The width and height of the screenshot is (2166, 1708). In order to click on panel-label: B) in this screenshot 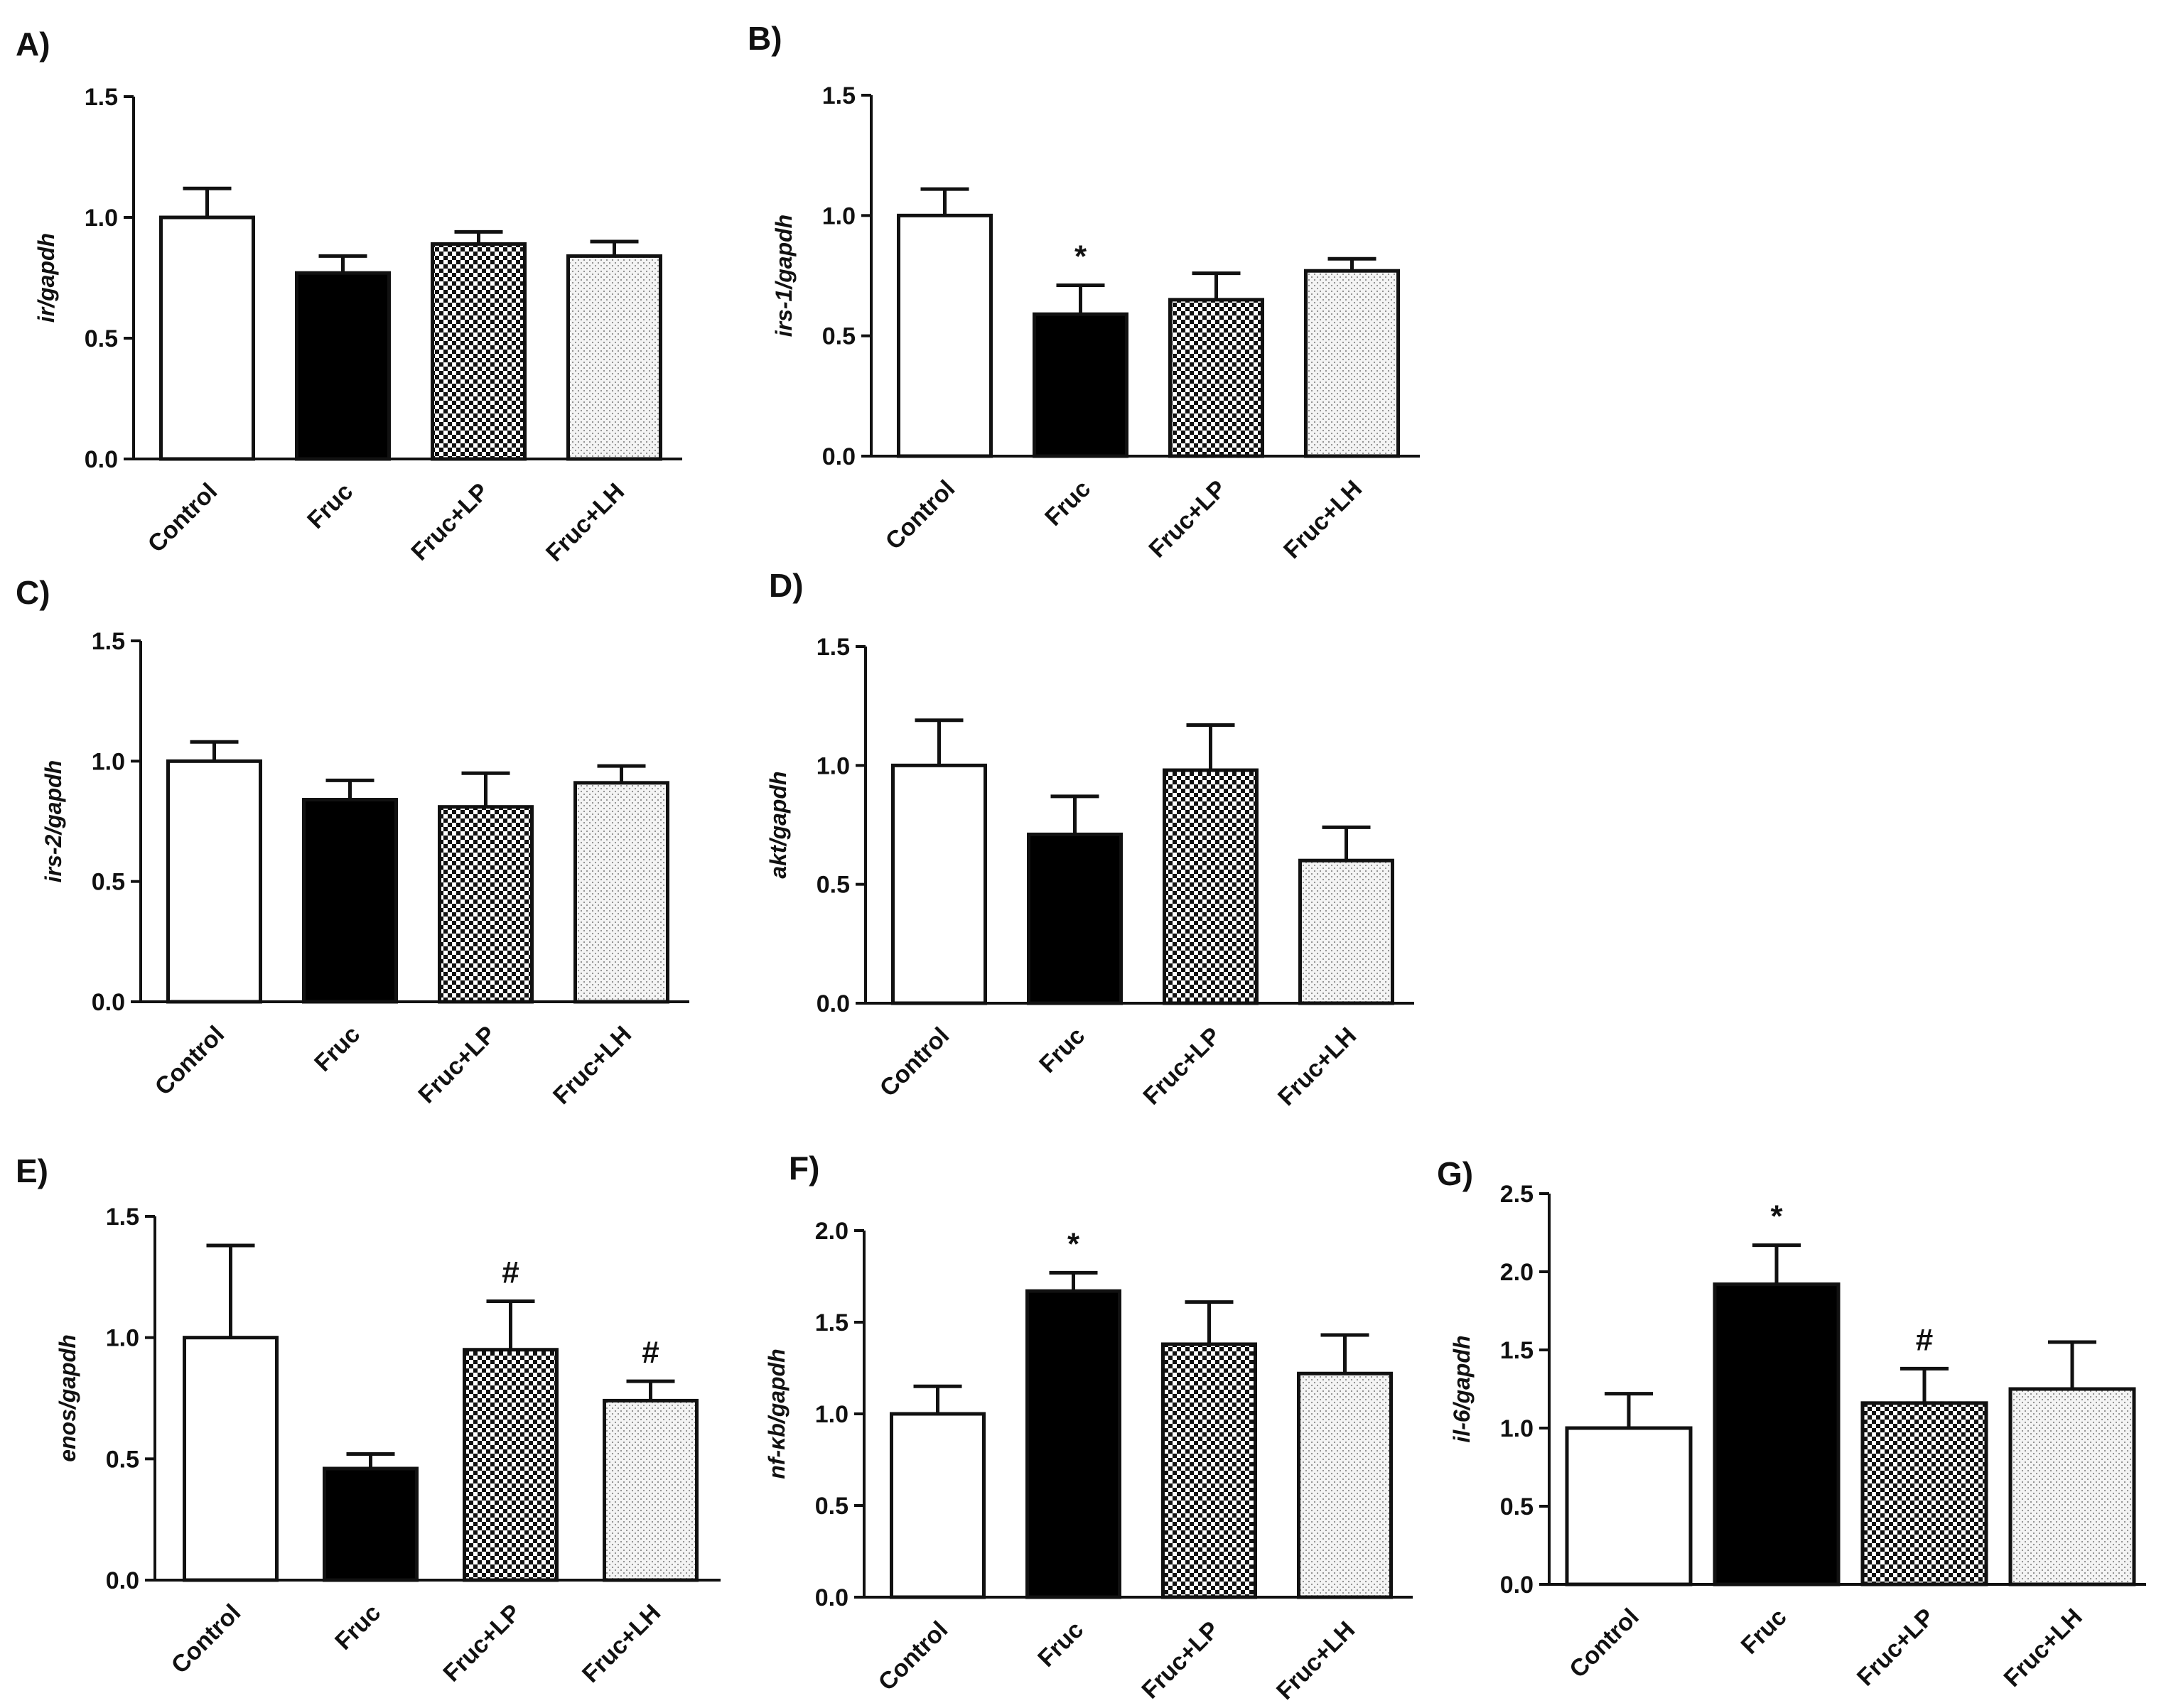, I will do `click(765, 38)`.